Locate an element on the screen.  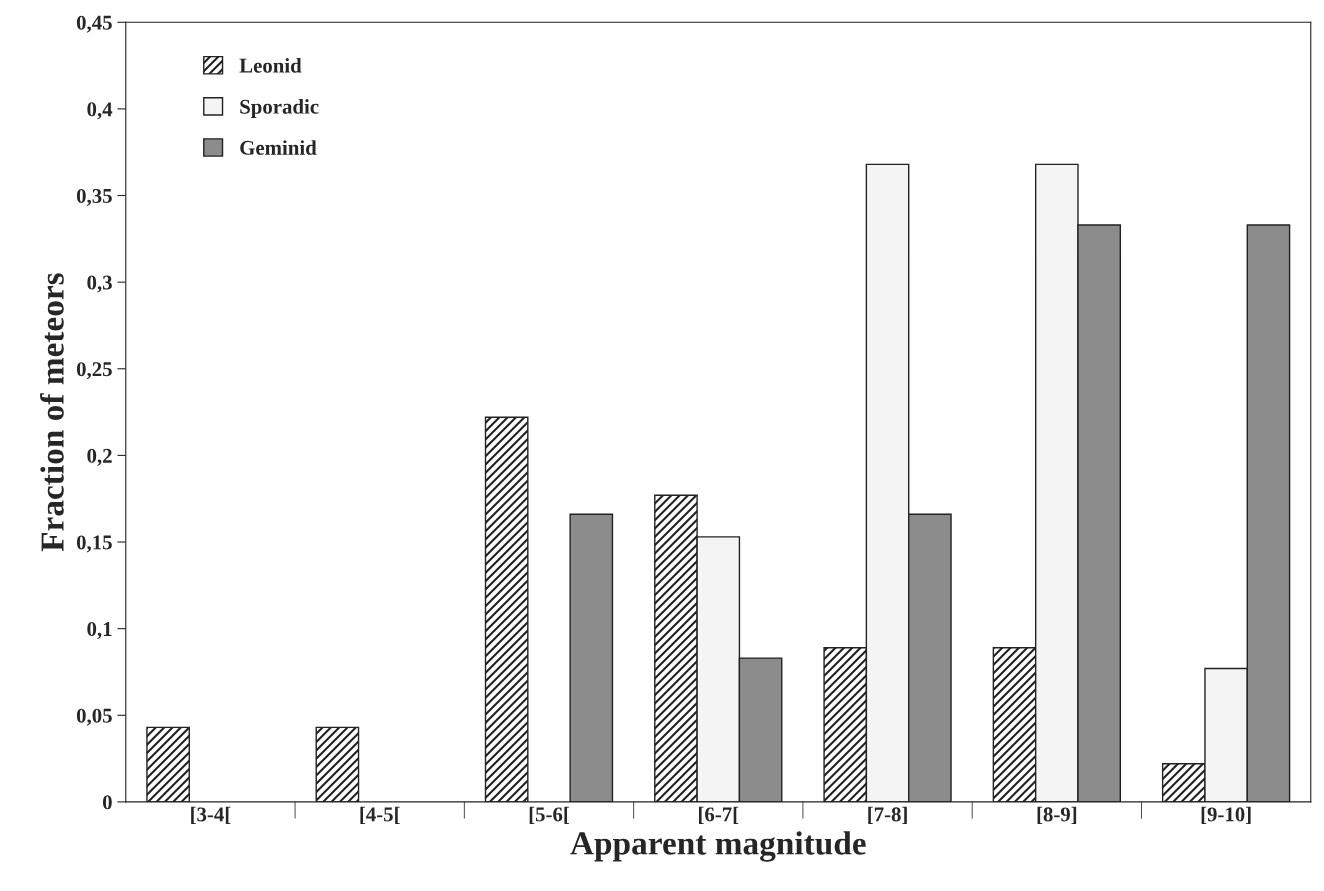
x-tick-label: [9-10] is located at coordinates (1226, 815).